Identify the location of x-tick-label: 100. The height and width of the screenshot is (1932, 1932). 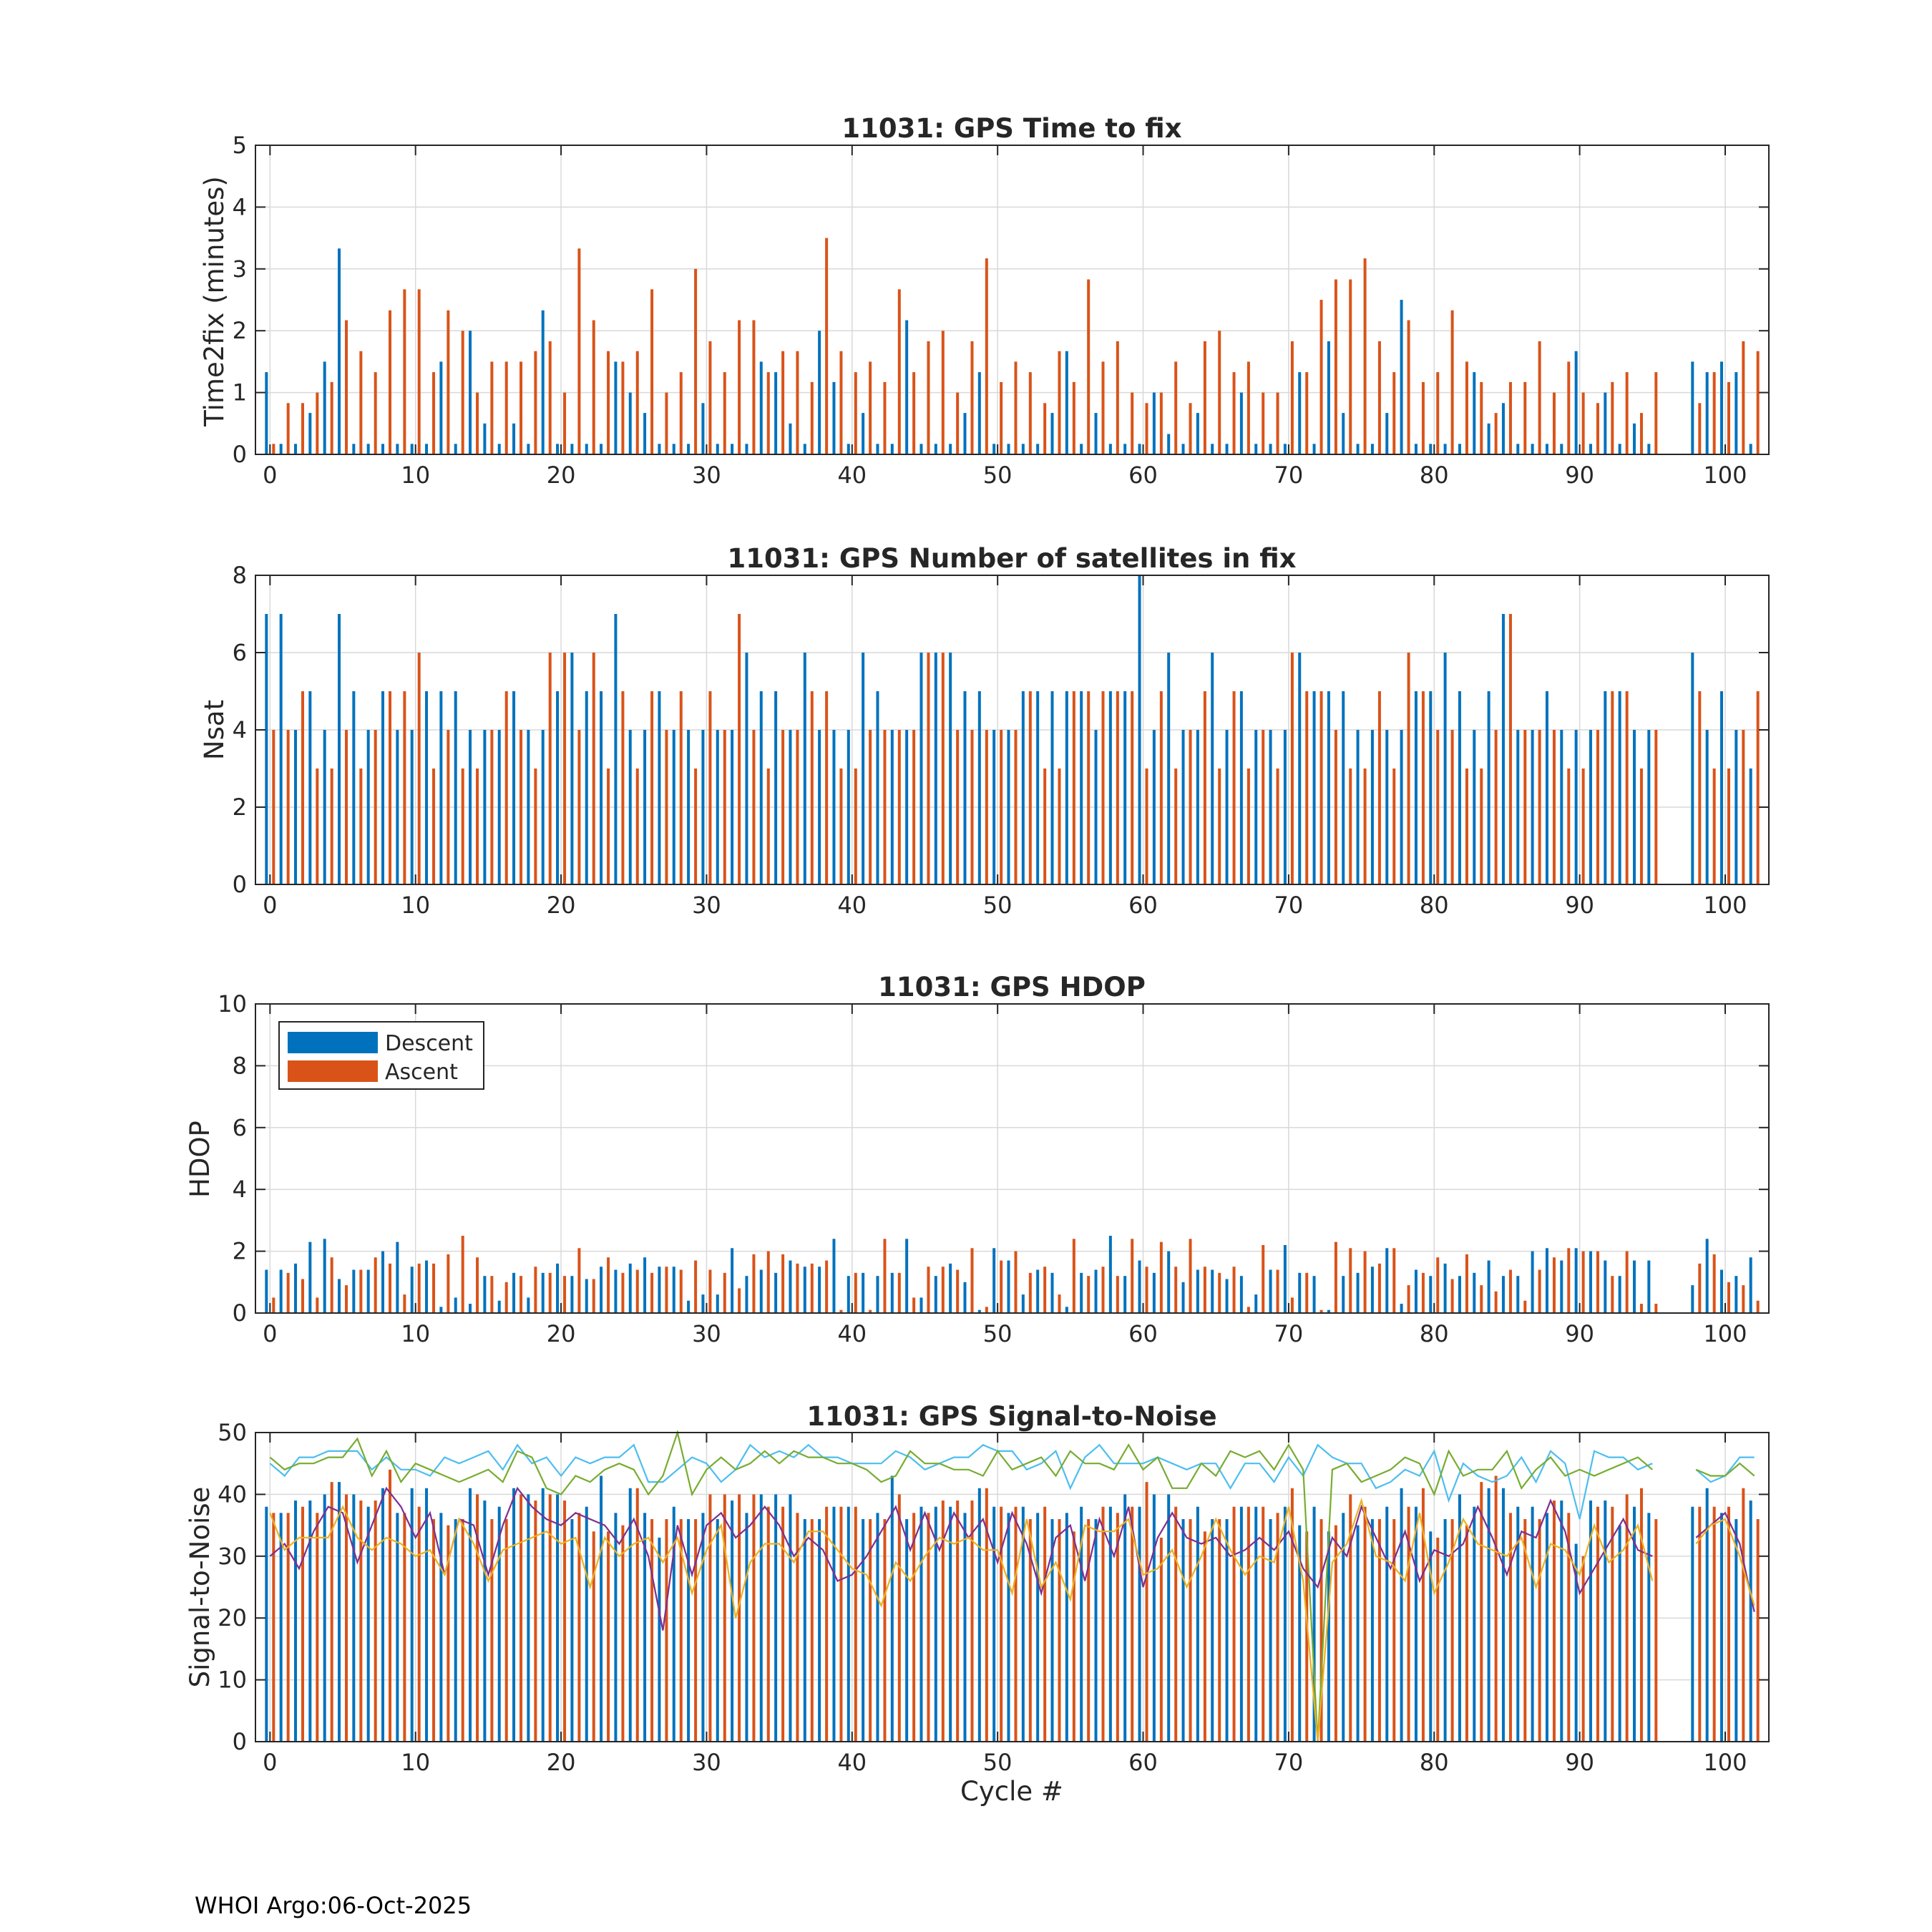
(1725, 475).